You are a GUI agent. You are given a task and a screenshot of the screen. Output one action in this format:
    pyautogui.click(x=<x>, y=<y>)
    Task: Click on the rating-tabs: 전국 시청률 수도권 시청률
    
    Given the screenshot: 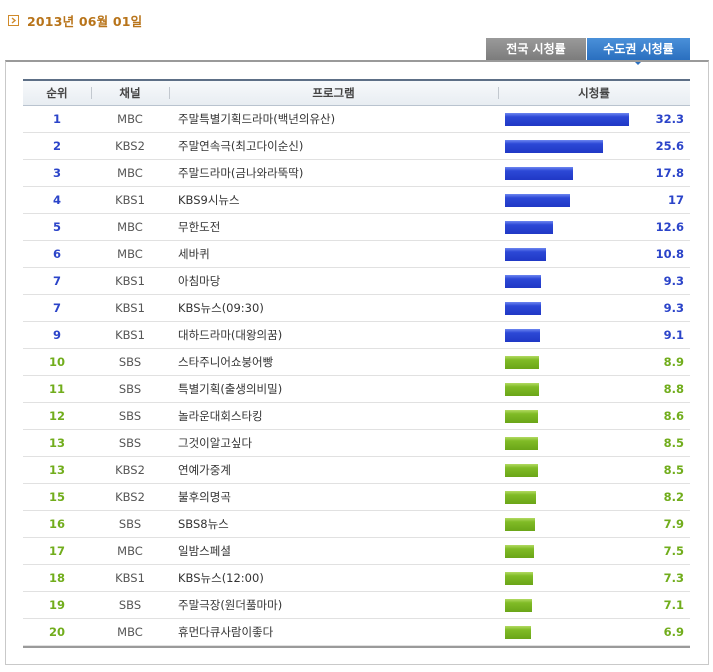 What is the action you would take?
    pyautogui.click(x=588, y=51)
    